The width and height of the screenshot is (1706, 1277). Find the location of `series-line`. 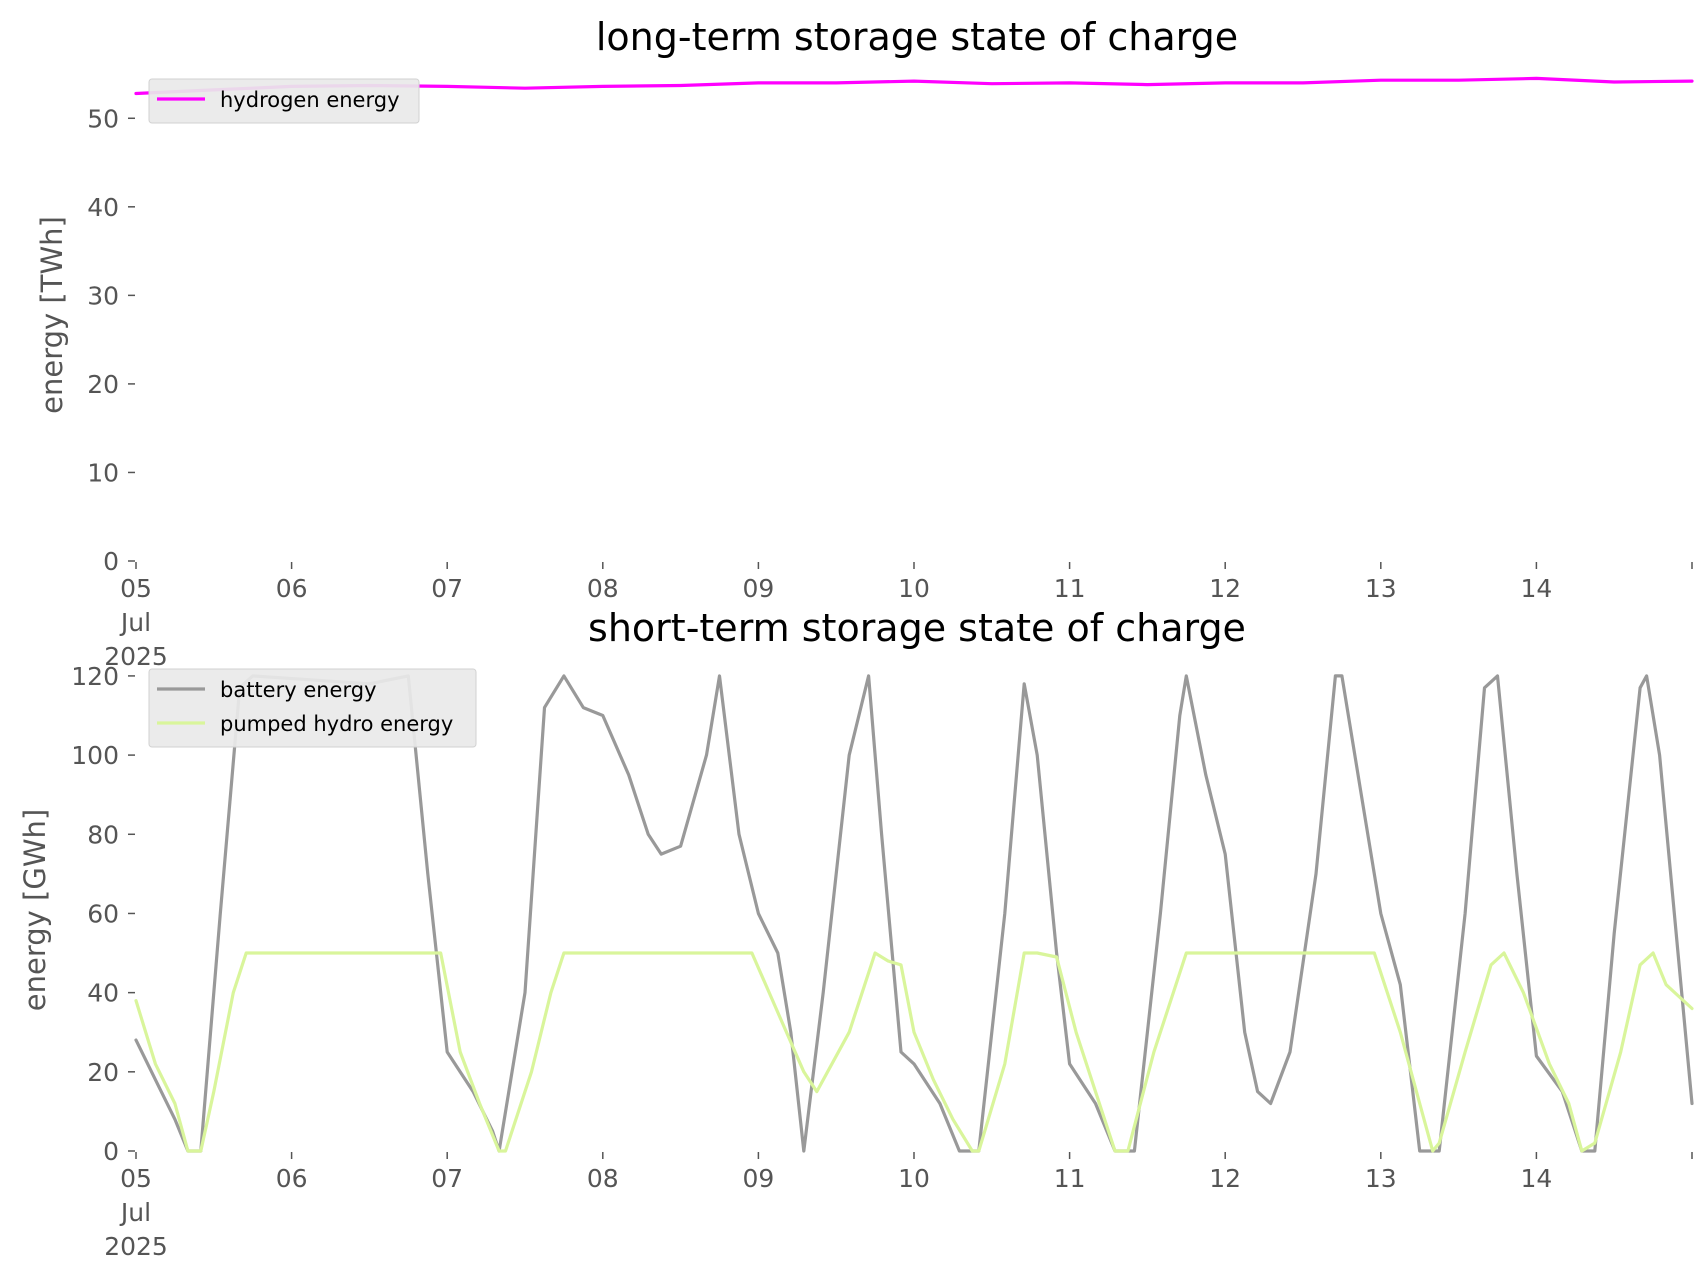

series-line is located at coordinates (914, 1052).